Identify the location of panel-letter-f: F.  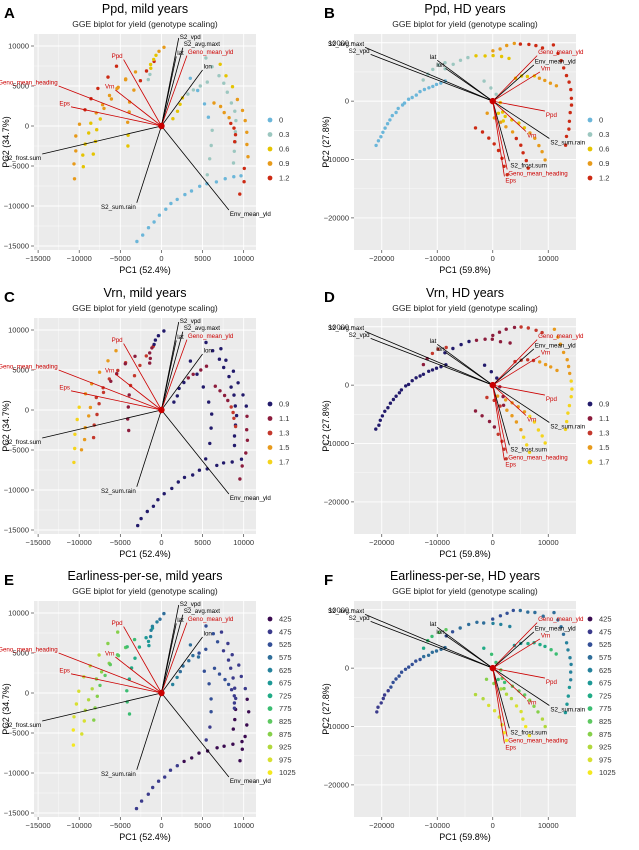
(328, 580).